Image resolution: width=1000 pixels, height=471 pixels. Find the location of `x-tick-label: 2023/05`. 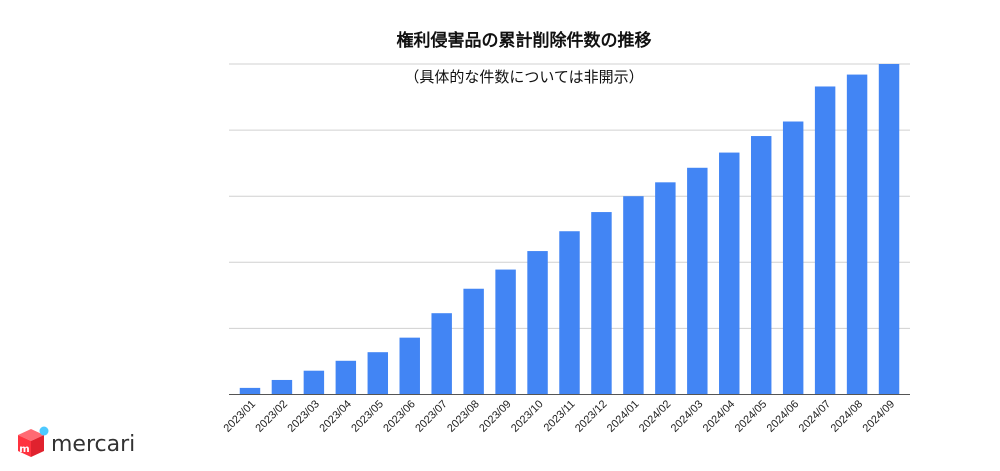

x-tick-label: 2023/05 is located at coordinates (367, 416).